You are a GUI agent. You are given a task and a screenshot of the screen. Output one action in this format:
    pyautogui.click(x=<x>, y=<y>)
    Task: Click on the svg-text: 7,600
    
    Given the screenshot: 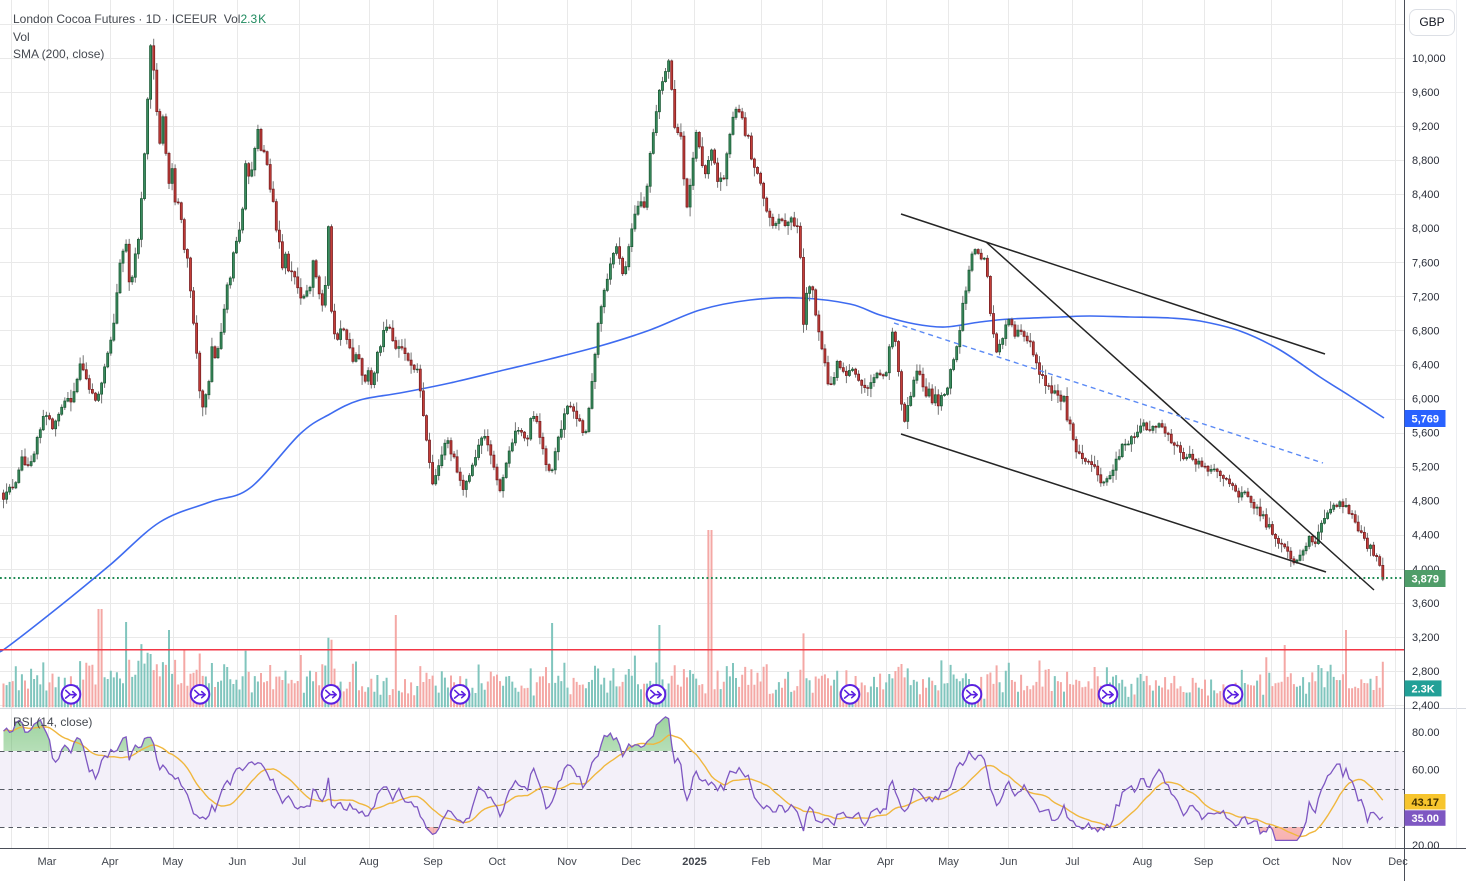 What is the action you would take?
    pyautogui.click(x=1426, y=263)
    